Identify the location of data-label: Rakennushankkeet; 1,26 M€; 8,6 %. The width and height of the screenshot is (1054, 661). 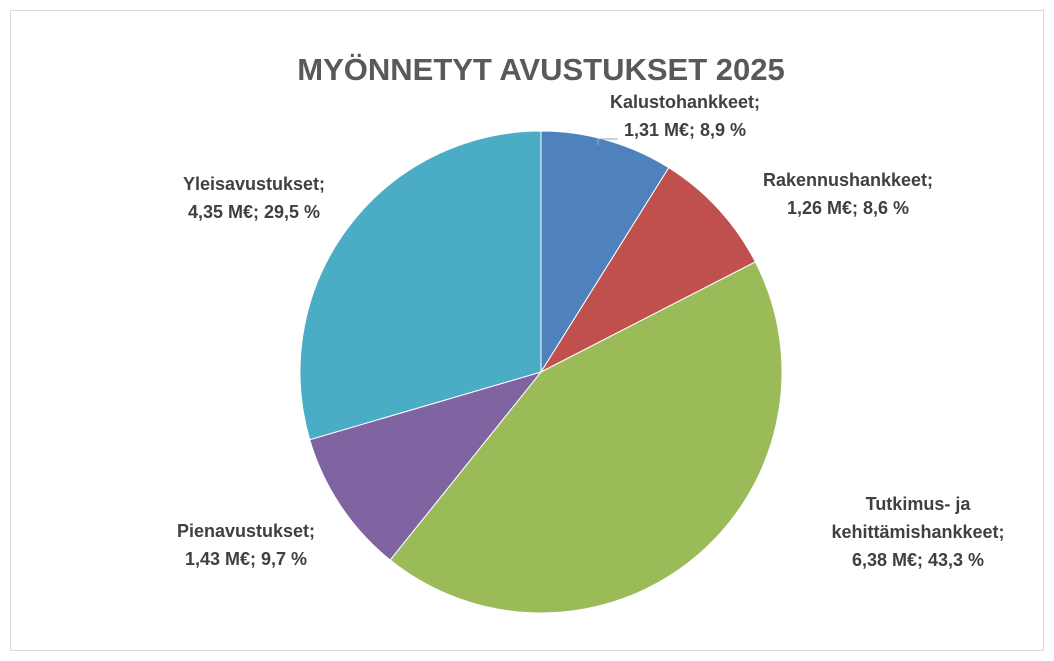
(848, 194).